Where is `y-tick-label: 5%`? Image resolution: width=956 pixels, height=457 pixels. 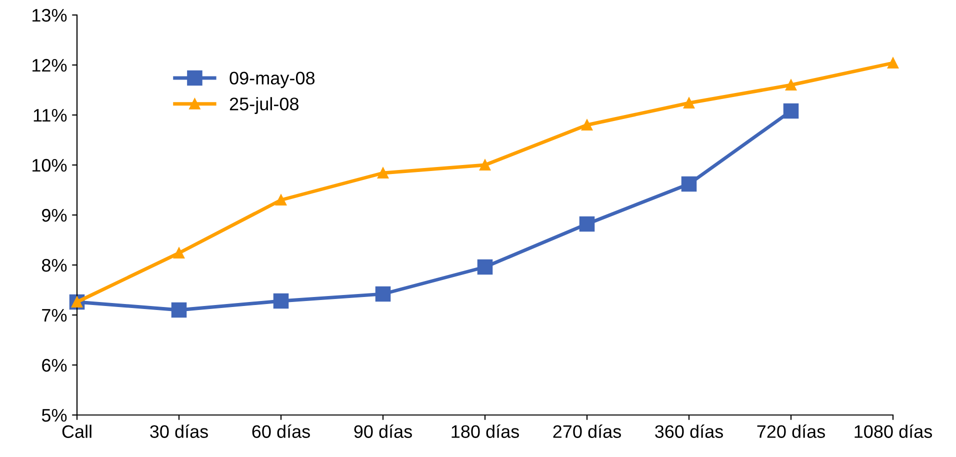
y-tick-label: 5% is located at coordinates (54, 415).